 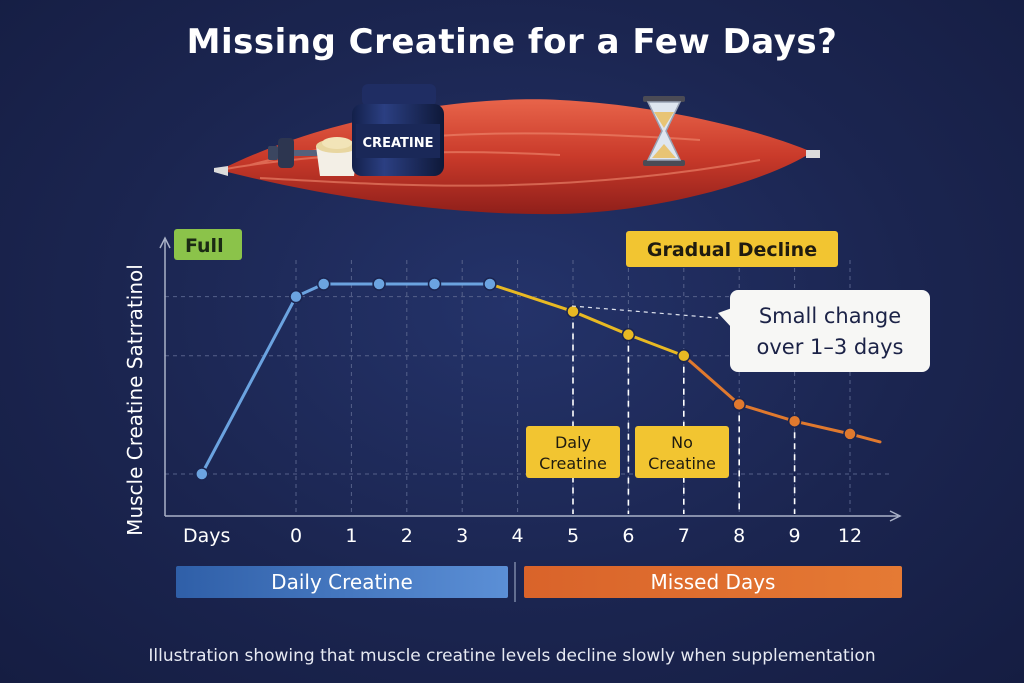 What do you see at coordinates (345, 378) in the screenshot?
I see `series-line-daily` at bounding box center [345, 378].